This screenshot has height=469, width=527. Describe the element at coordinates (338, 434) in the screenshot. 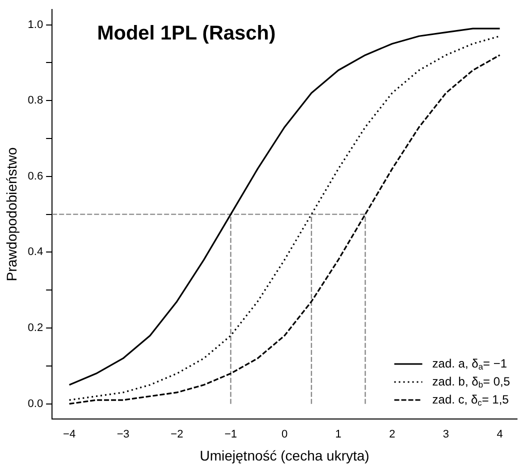

I see `x-tick-label: 1` at that location.